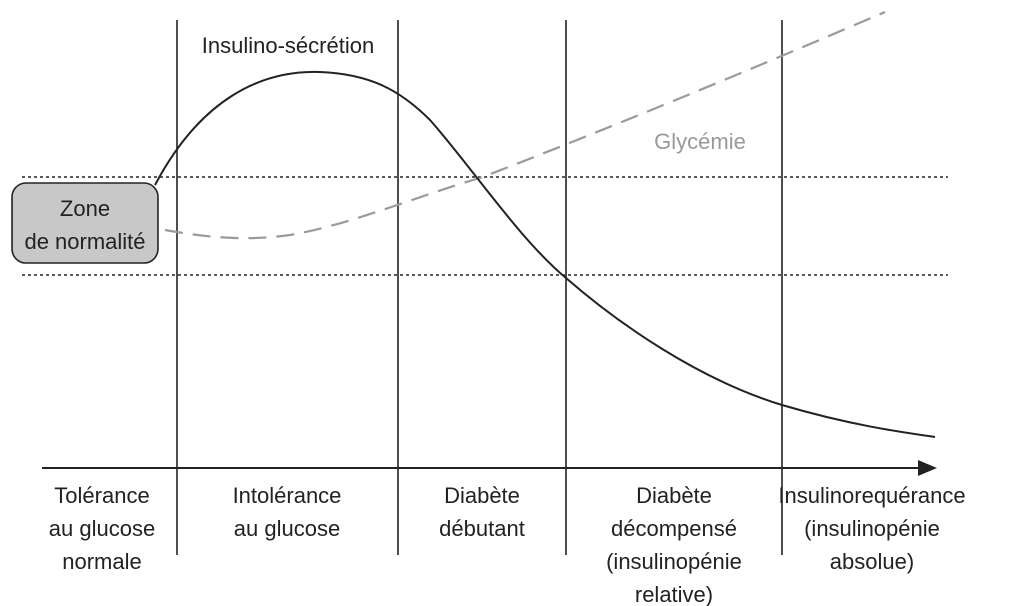 The width and height of the screenshot is (1010, 606). I want to click on zone-label: de normalité, so click(84, 241).